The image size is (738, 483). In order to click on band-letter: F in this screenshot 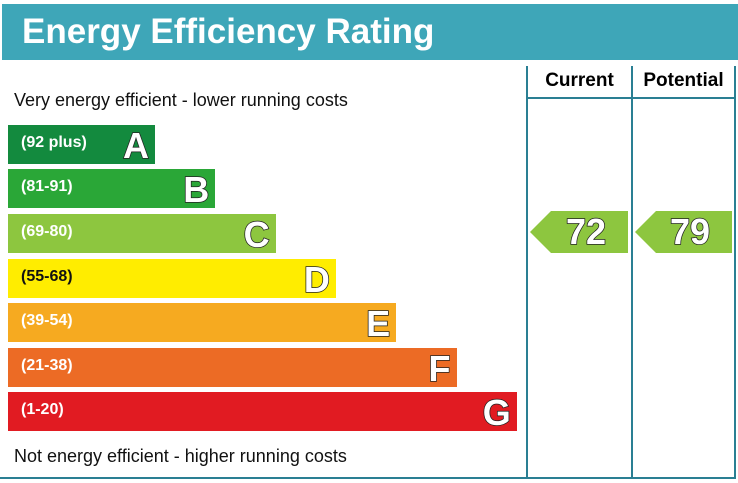, I will do `click(440, 368)`.